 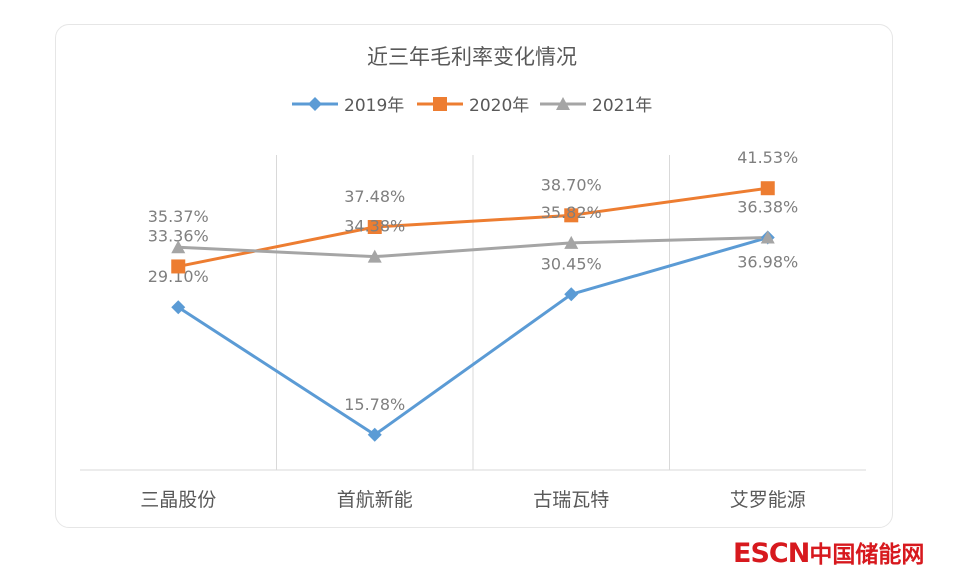 I want to click on data-label: 30.45%, so click(x=571, y=263).